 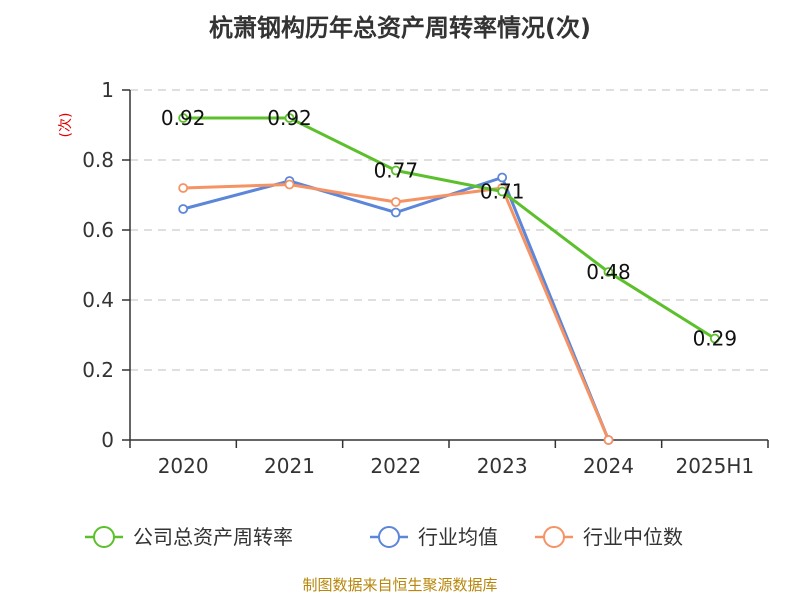 I want to click on y-tick-label: 0.4, so click(x=98, y=300).